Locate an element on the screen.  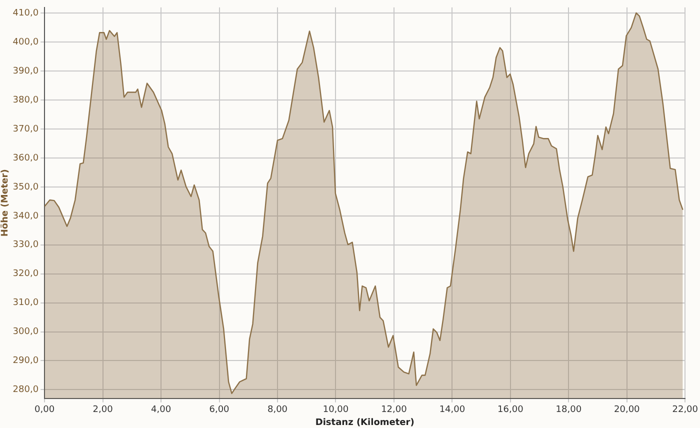
y-tick-label: 360,0 is located at coordinates (25, 158).